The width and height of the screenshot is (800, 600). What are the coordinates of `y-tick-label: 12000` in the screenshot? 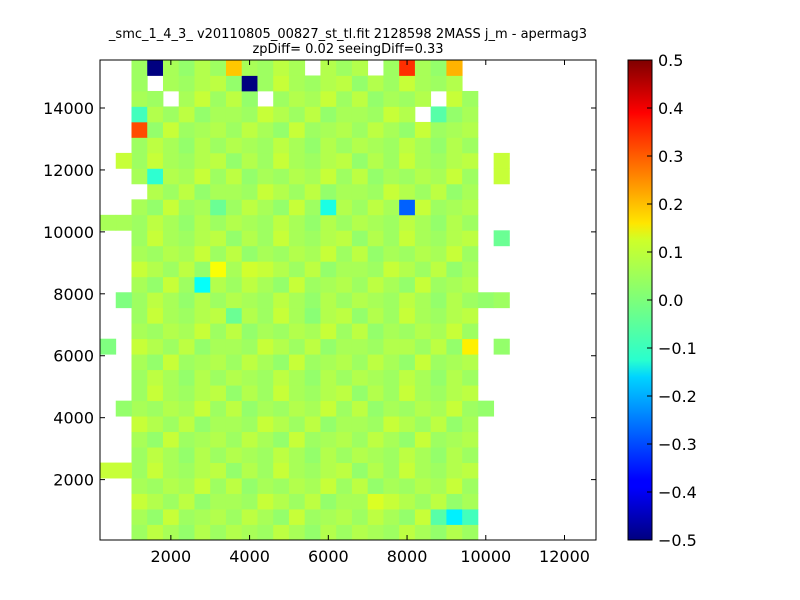 It's located at (68, 170).